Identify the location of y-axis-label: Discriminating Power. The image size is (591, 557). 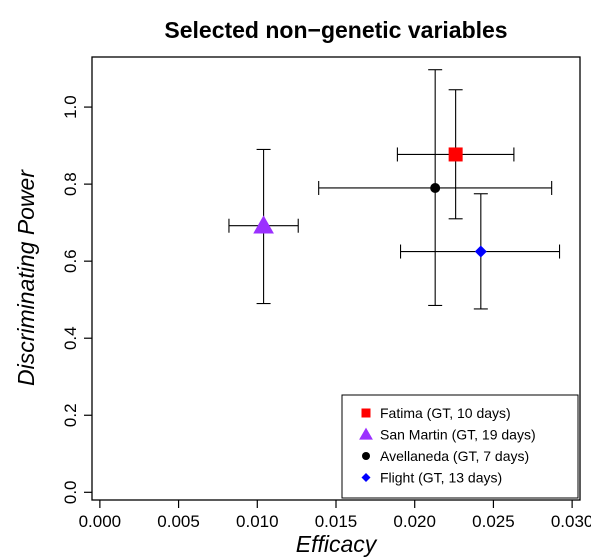
(26, 277).